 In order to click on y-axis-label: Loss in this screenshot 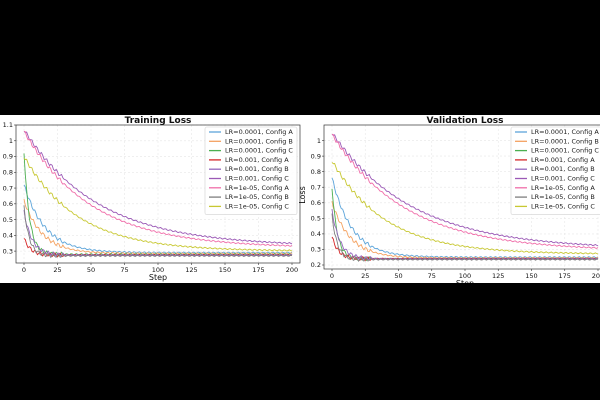, I will do `click(302, 195)`.